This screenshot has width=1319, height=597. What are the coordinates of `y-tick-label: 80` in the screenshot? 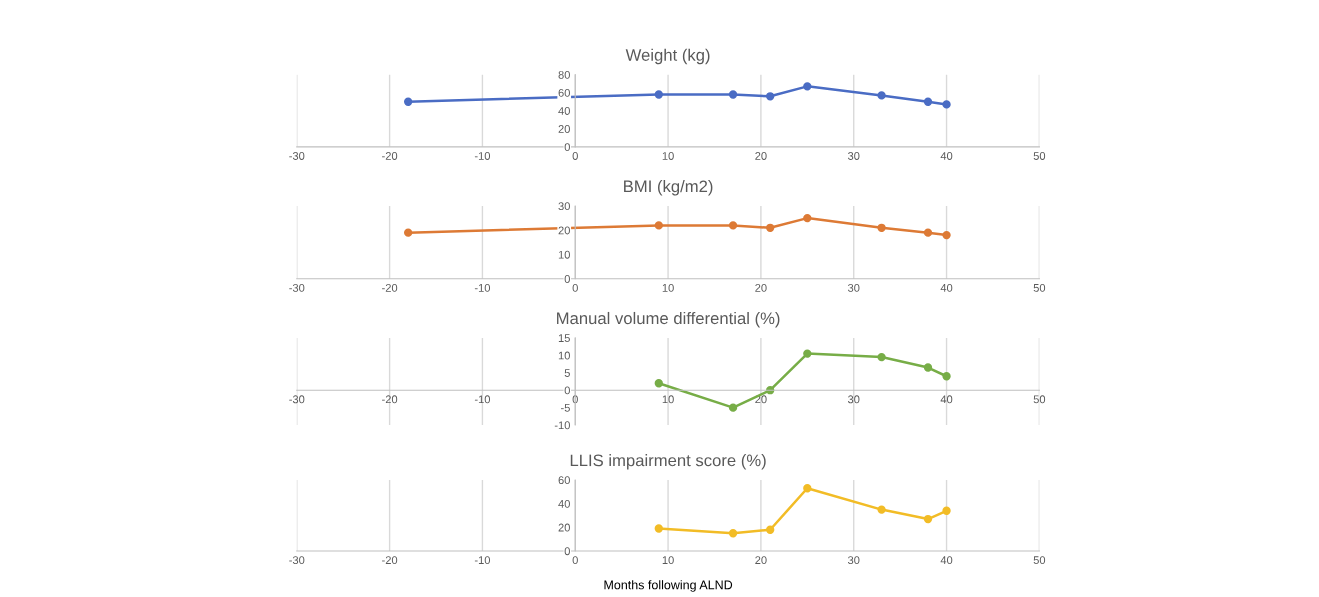 It's located at (564, 74).